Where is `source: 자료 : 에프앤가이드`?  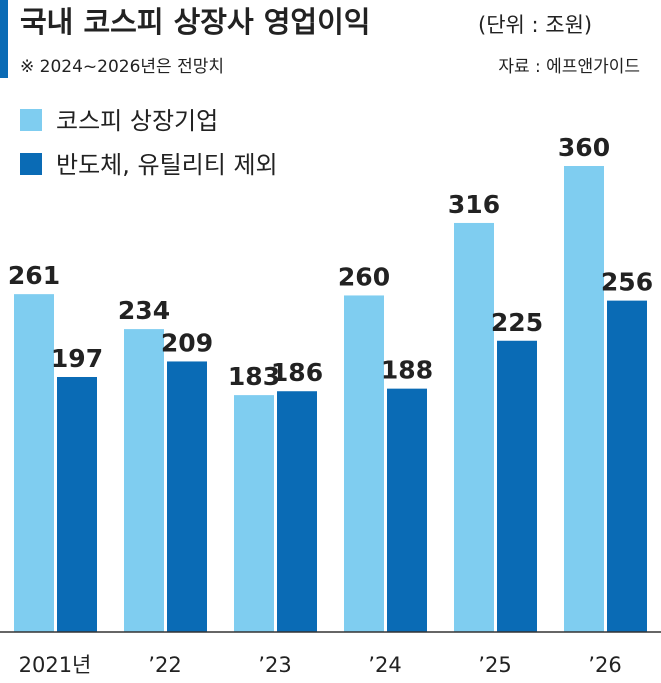
source: 자료 : 에프앤가이드 is located at coordinates (569, 67).